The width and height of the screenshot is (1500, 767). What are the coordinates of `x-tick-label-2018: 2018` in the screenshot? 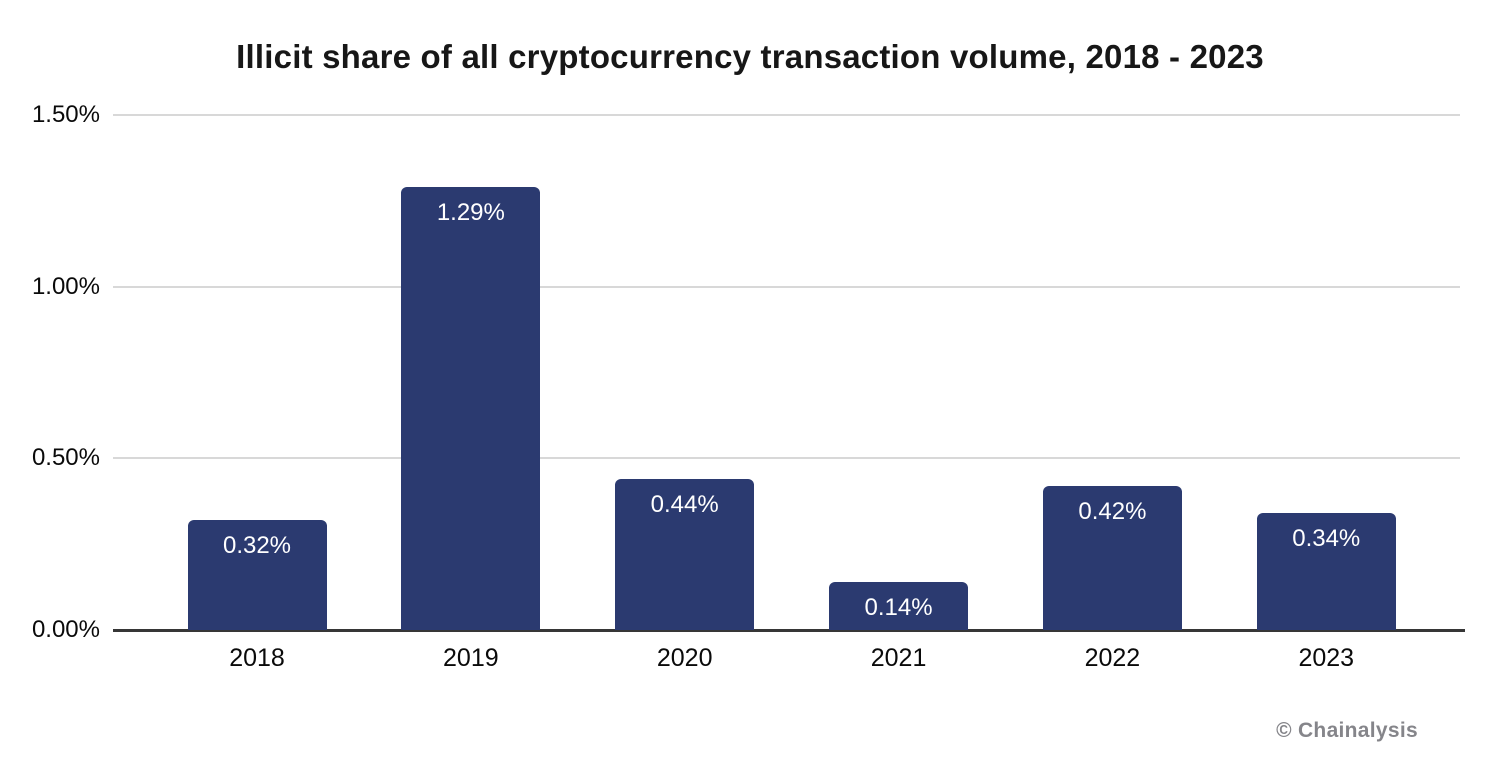 It's located at (257, 658).